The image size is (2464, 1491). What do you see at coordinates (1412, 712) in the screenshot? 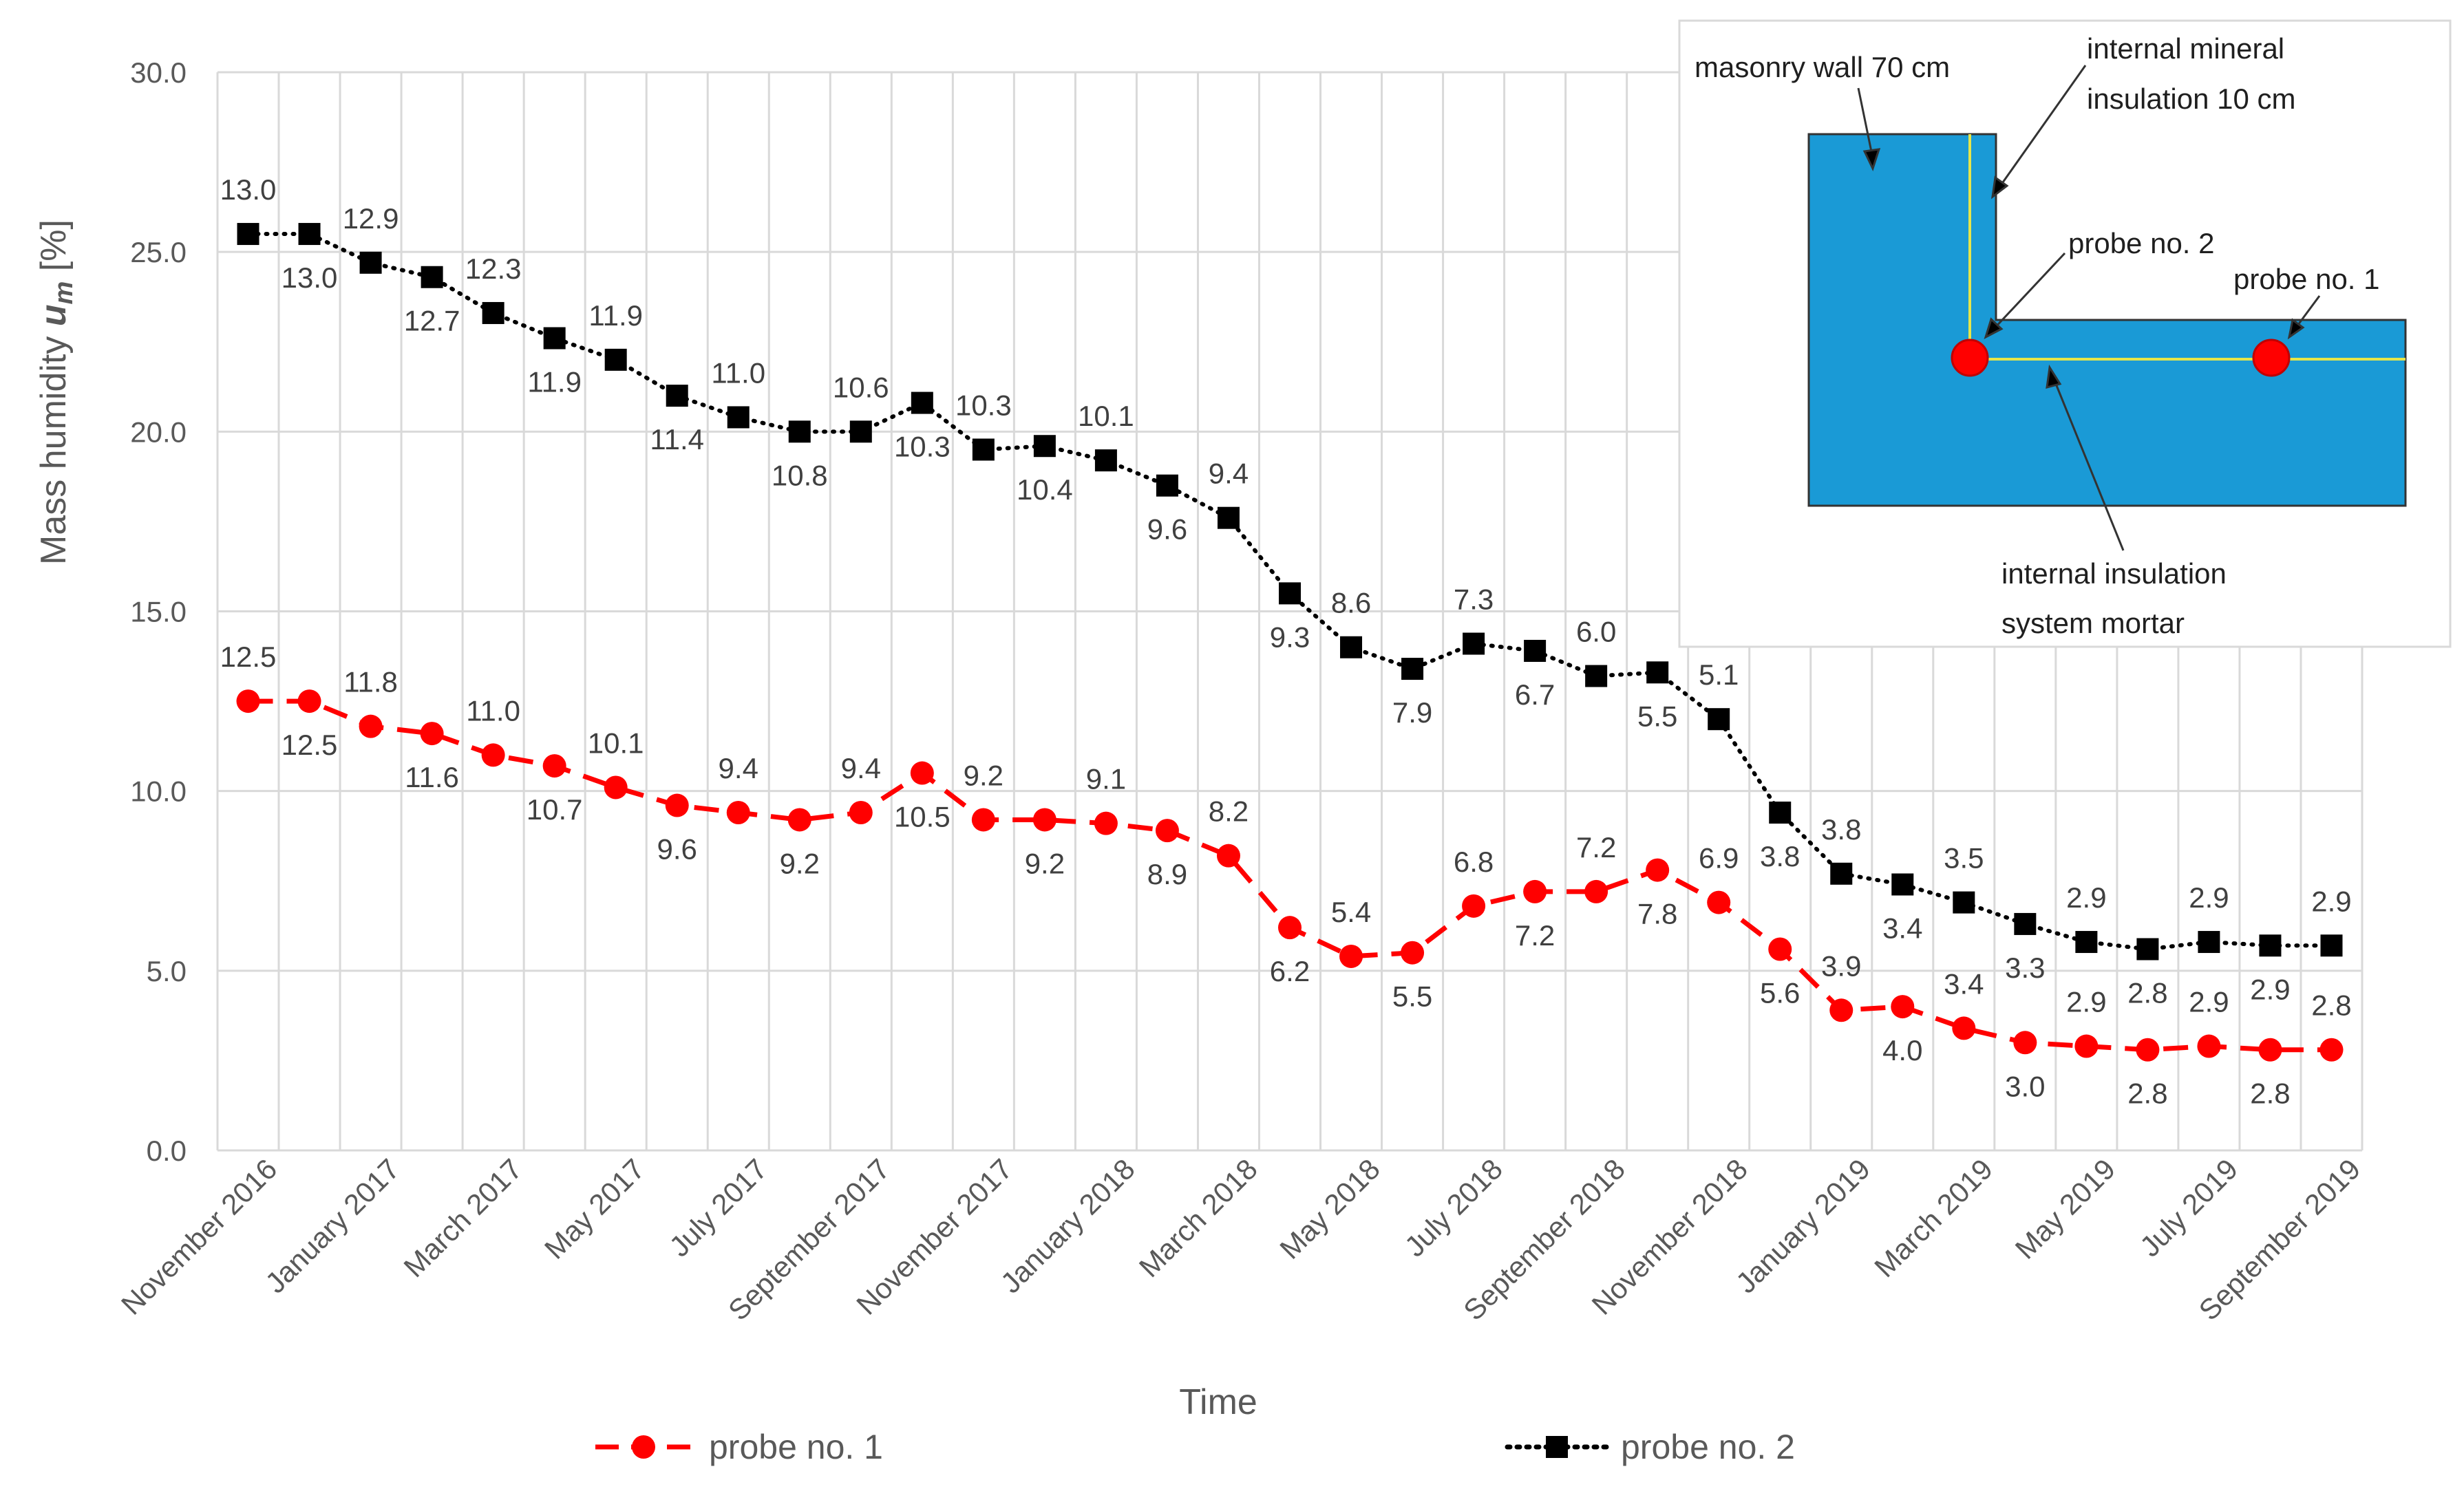
I see `data-label-probe-2: 7.9` at bounding box center [1412, 712].